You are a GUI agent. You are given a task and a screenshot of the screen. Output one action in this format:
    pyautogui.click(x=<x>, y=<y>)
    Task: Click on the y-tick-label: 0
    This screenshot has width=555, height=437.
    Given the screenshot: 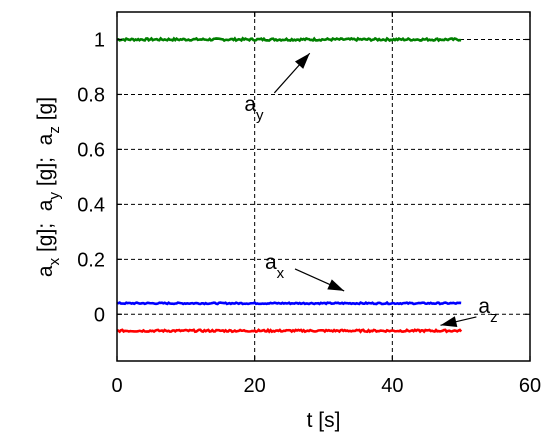 What is the action you would take?
    pyautogui.click(x=99, y=315)
    